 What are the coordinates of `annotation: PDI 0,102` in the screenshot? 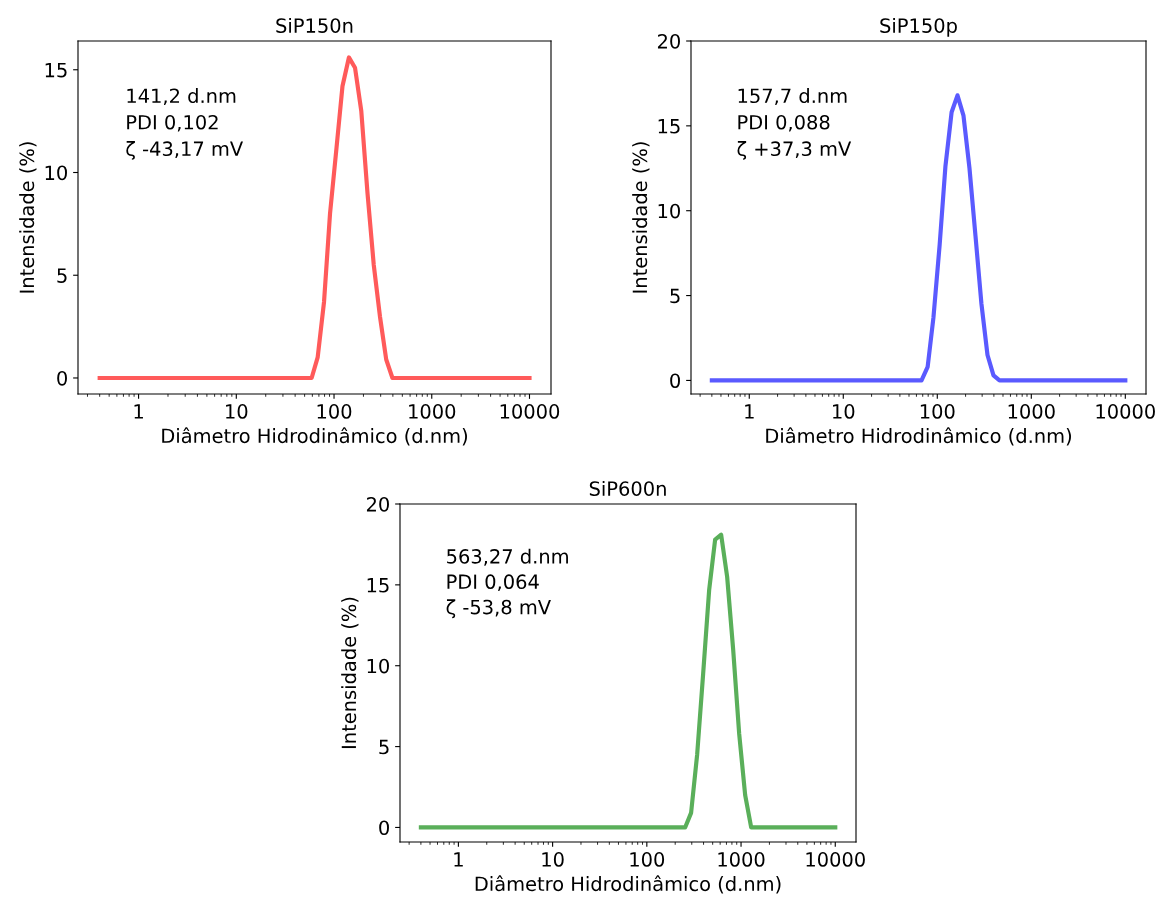 It's located at (172, 123).